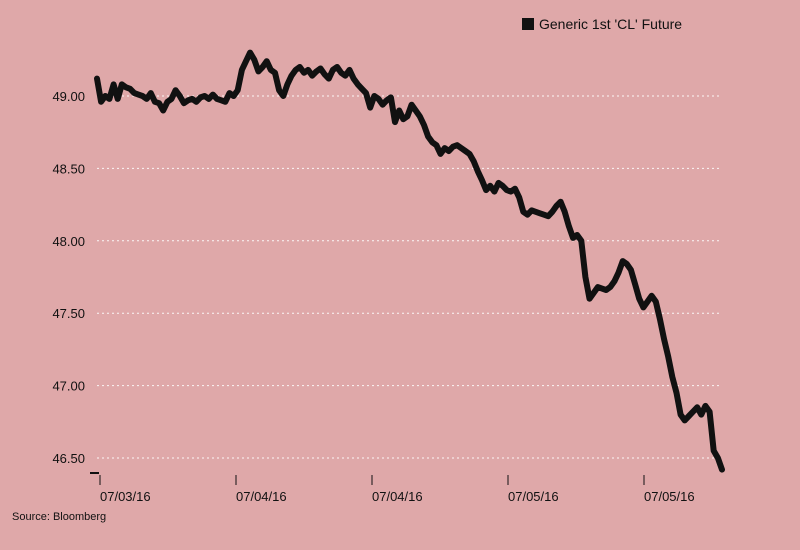 The height and width of the screenshot is (550, 800). What do you see at coordinates (611, 24) in the screenshot?
I see `legend-label: Generic 1st 'CL' Future` at bounding box center [611, 24].